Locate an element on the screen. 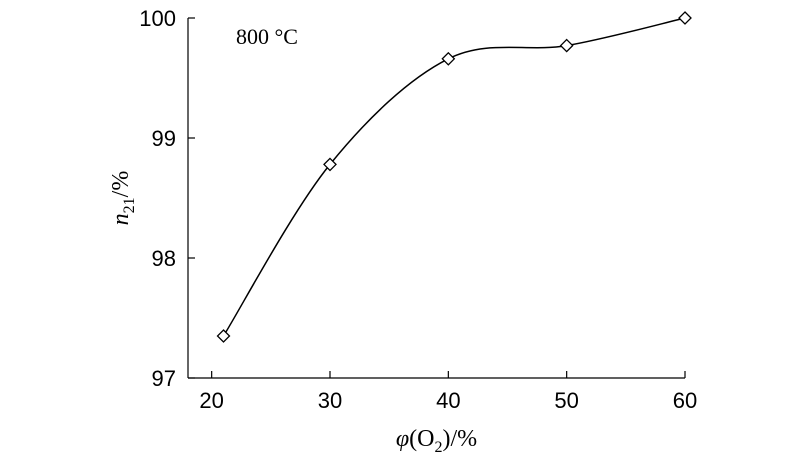  y-axis-title: n21/% is located at coordinates (123, 198).